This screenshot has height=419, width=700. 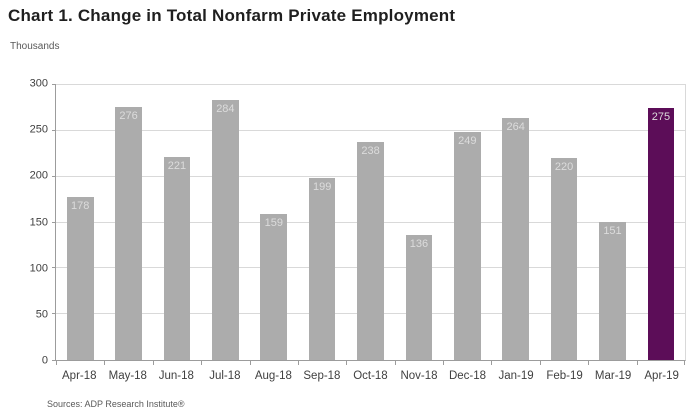 I want to click on bar-Jun-18: 221, so click(x=177, y=258).